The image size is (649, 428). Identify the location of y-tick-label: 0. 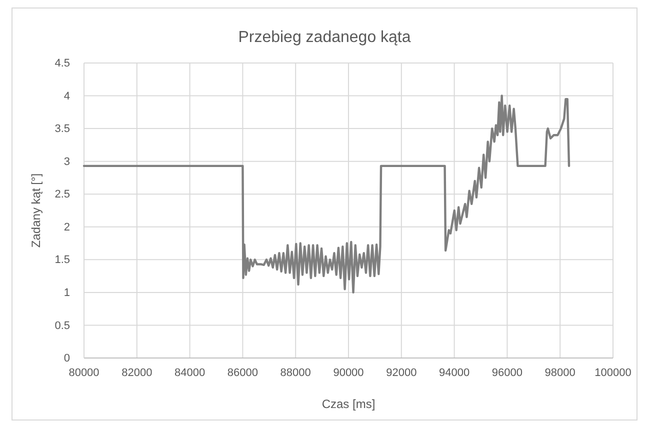
(67, 358).